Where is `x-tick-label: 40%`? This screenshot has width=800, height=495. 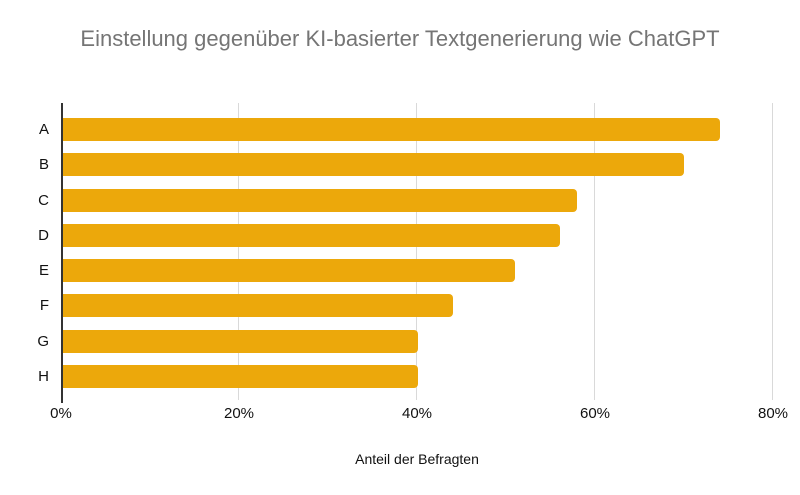
x-tick-label: 40% is located at coordinates (417, 413).